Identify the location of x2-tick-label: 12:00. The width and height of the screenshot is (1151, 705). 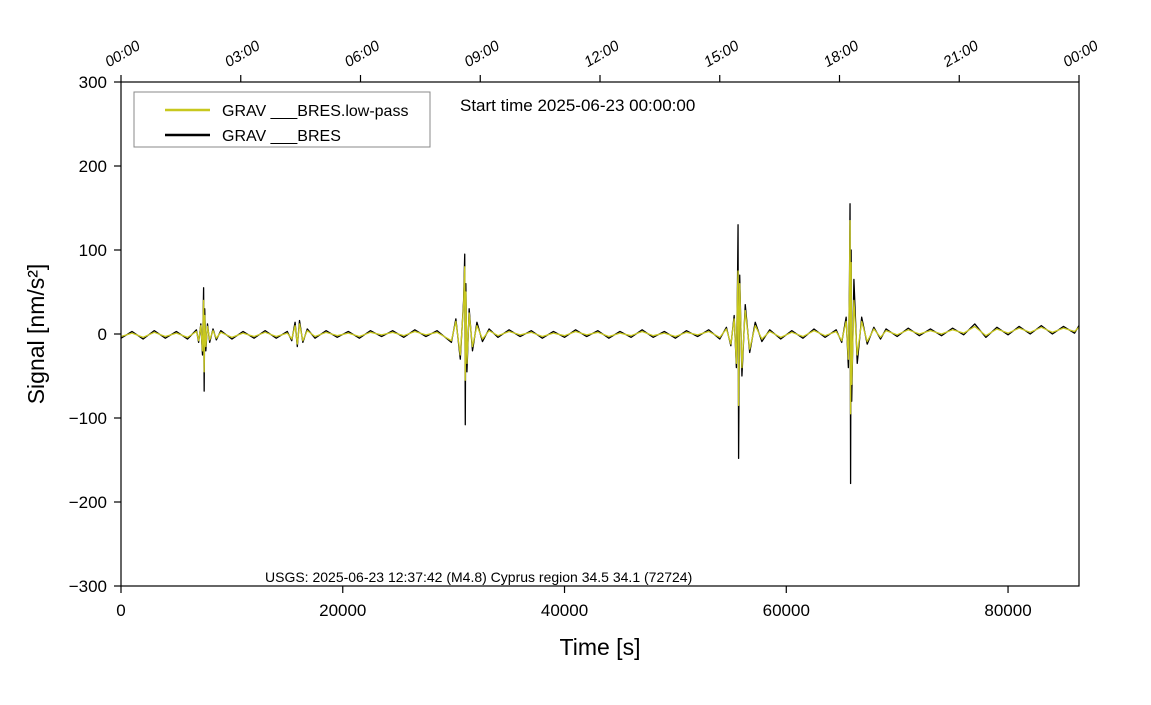
(602, 54).